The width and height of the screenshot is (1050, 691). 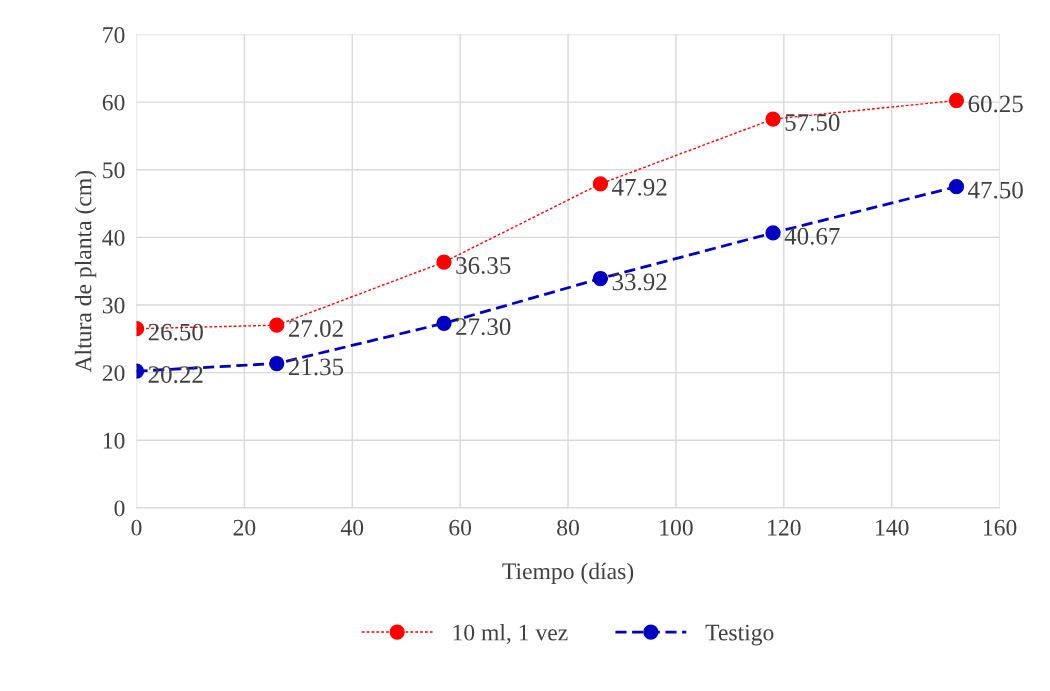 What do you see at coordinates (812, 122) in the screenshot?
I see `data-label: 57.50` at bounding box center [812, 122].